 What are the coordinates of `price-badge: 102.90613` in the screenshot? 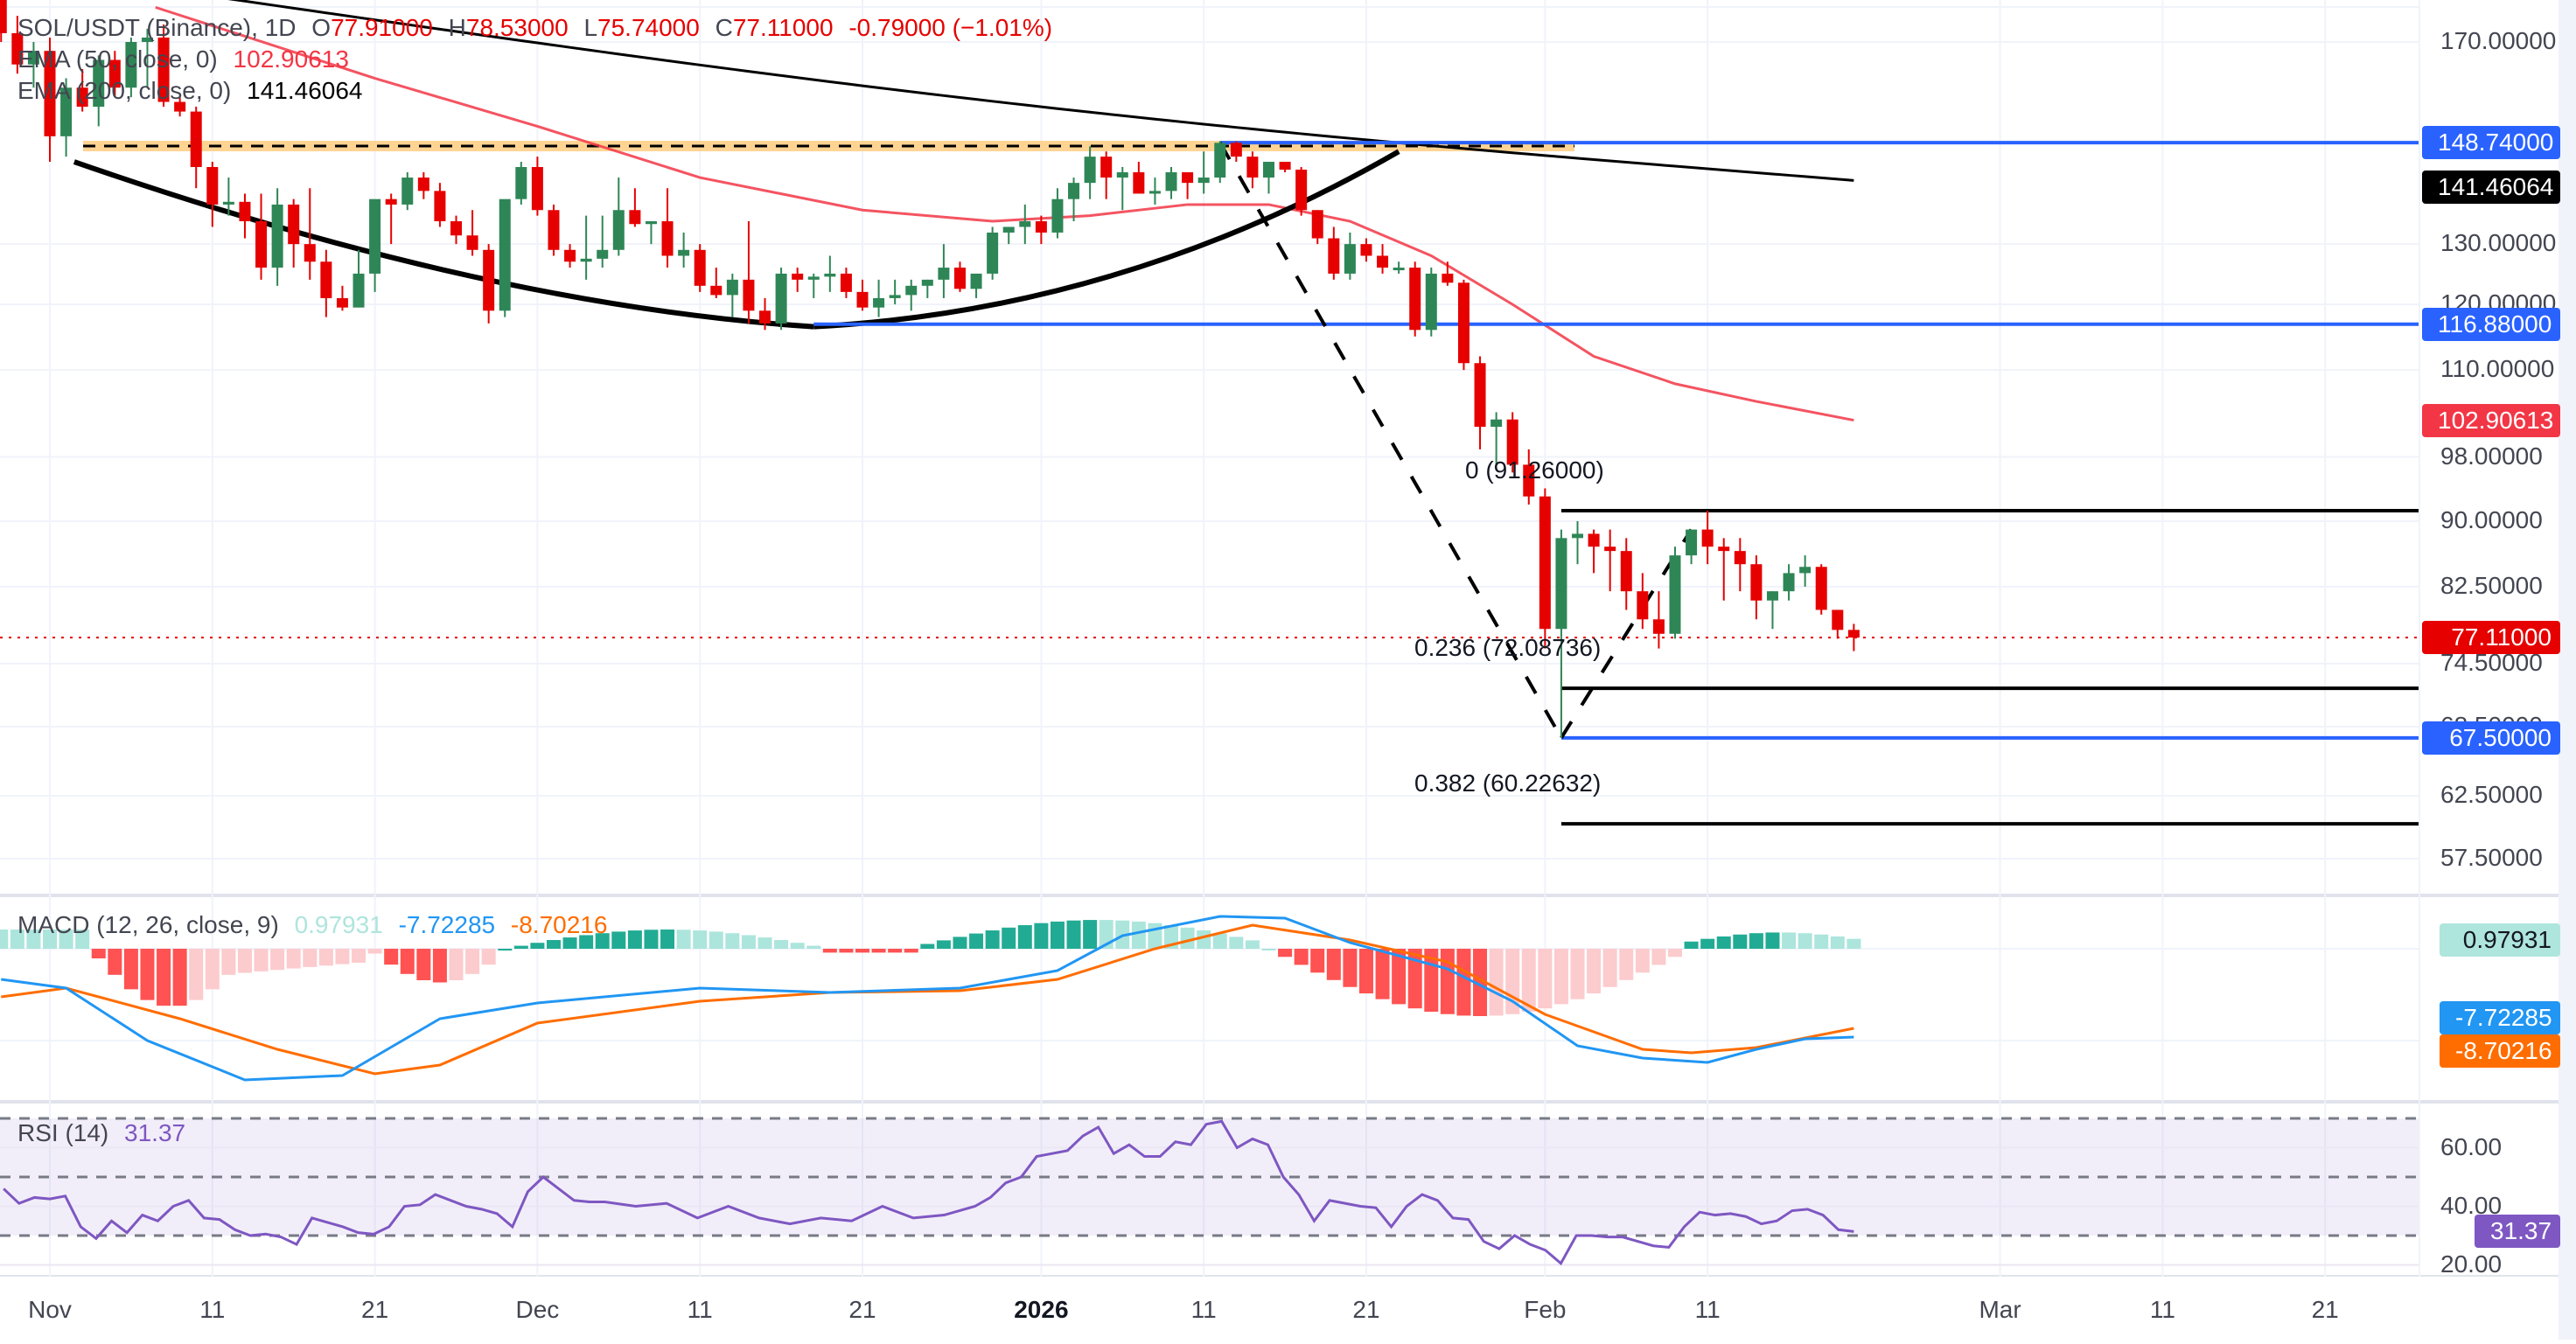 It's located at (2491, 420).